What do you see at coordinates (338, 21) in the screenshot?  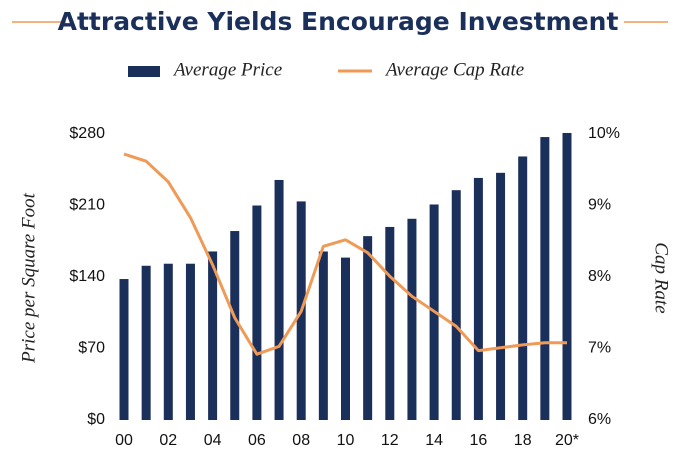 I see `chart-title: Attractive Yields Encourage Investment` at bounding box center [338, 21].